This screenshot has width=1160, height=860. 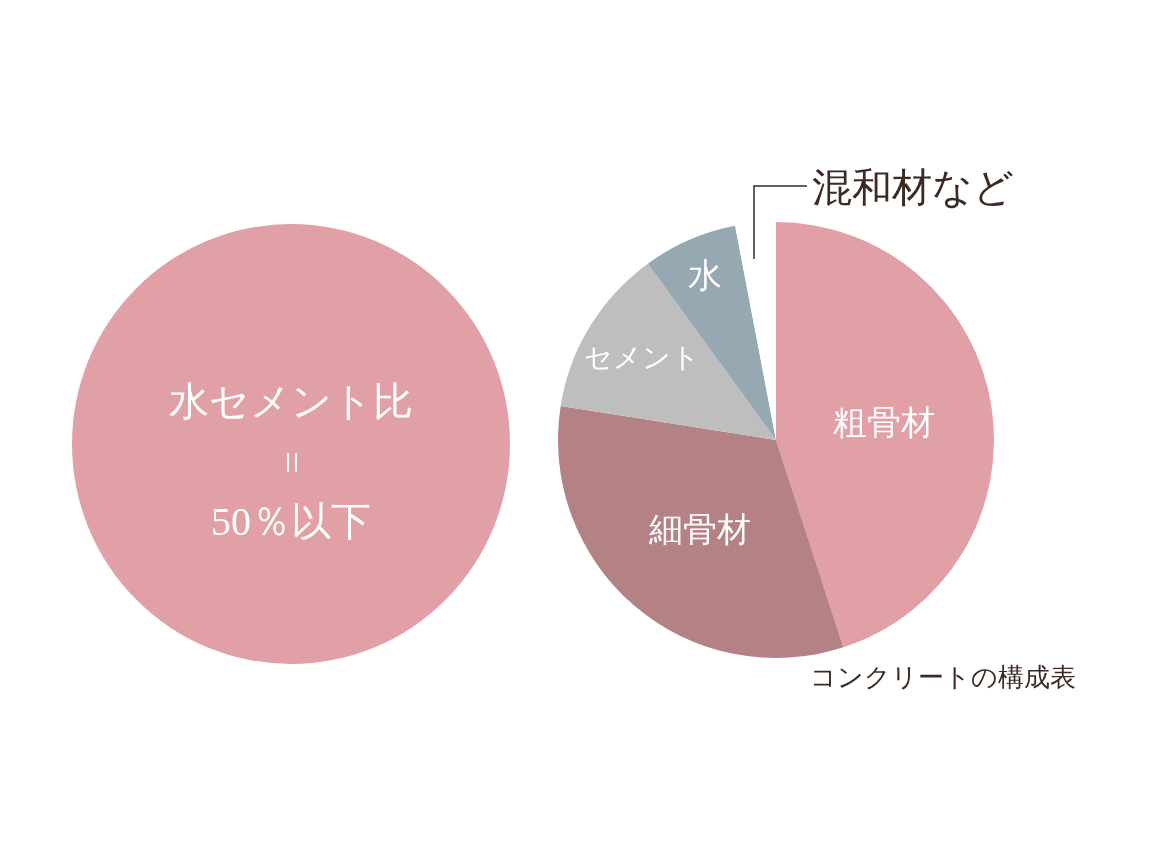 What do you see at coordinates (291, 522) in the screenshot?
I see `text: 50％以下` at bounding box center [291, 522].